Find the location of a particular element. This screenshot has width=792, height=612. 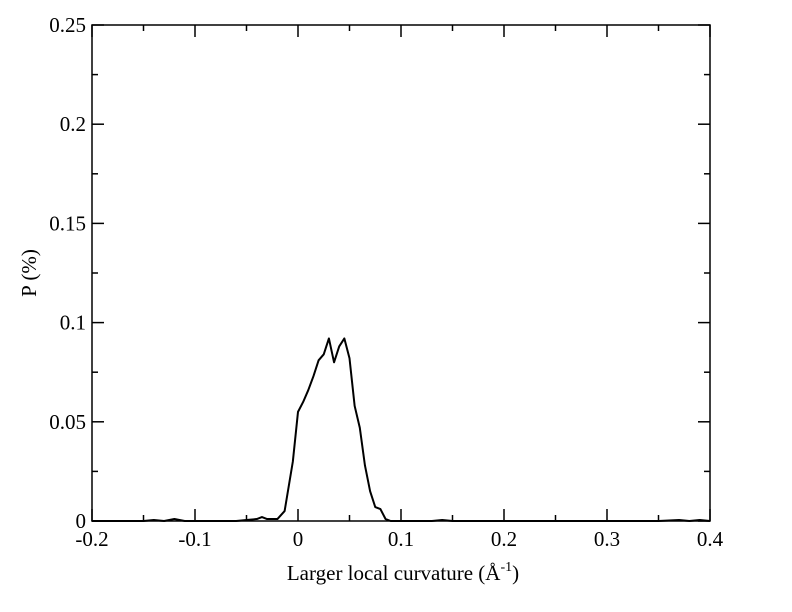

x-tick-label: 0.1 is located at coordinates (401, 539).